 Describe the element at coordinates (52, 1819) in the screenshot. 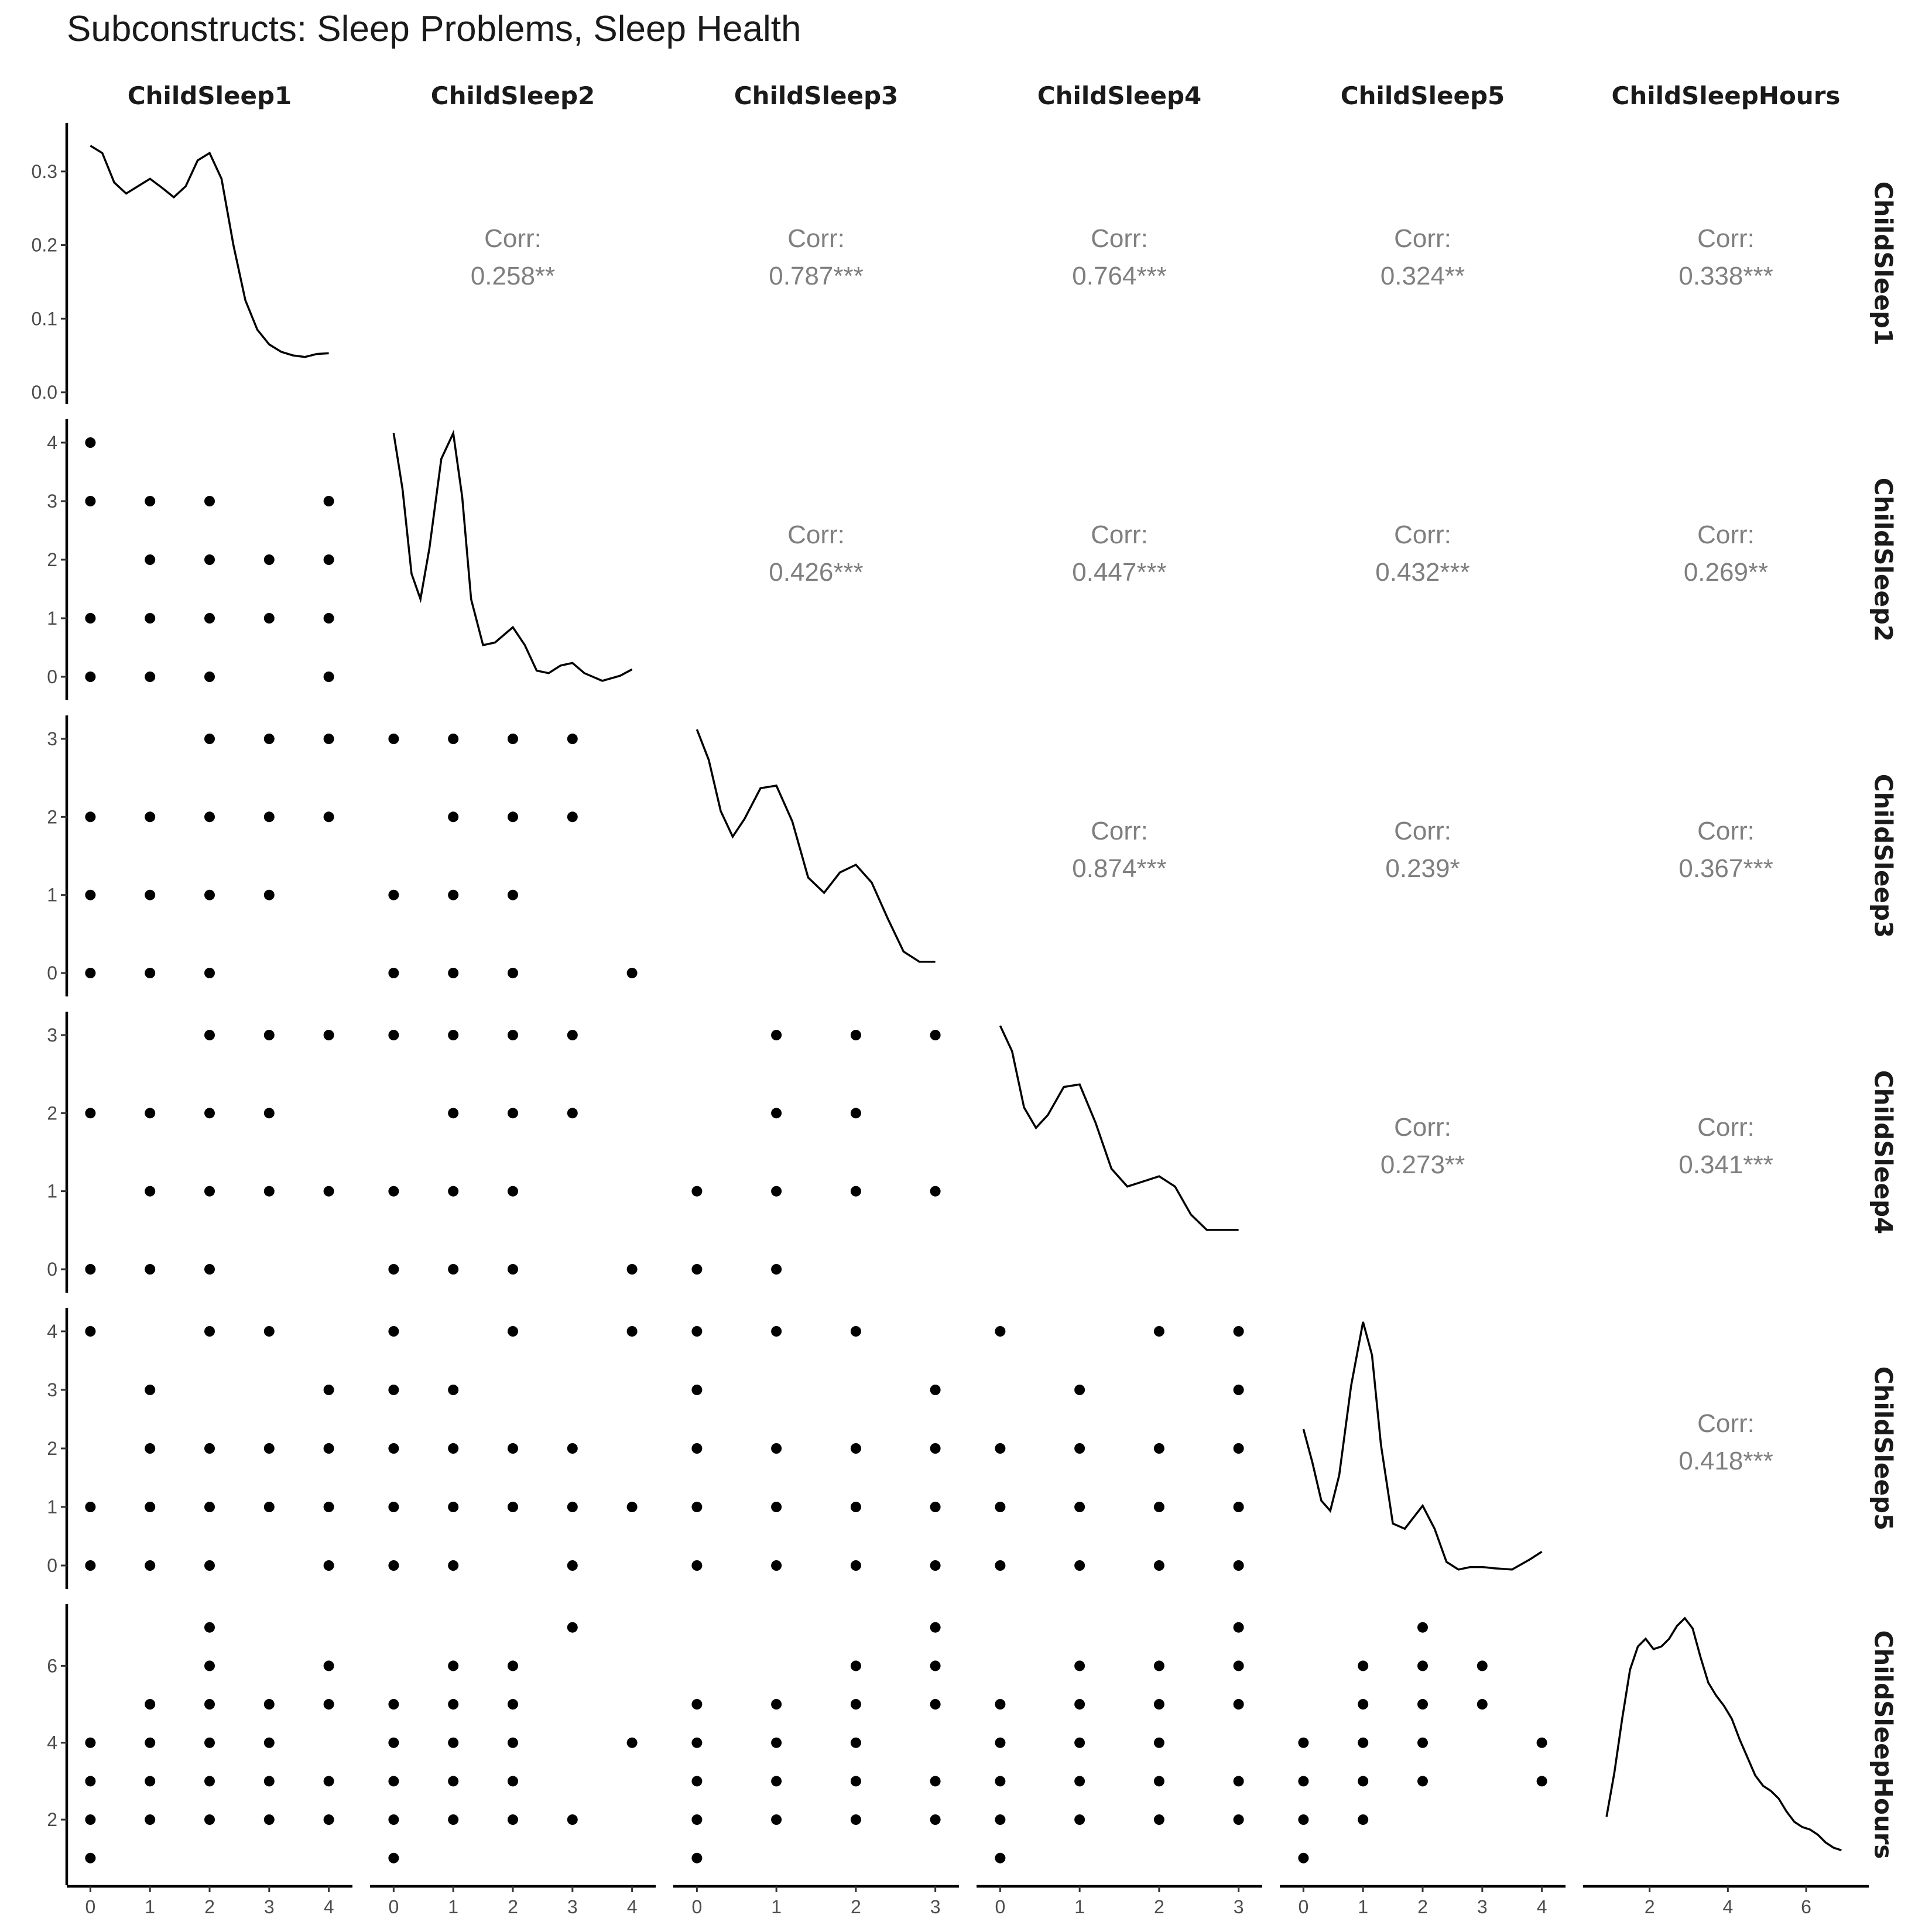

I see `y-tick-label: 2` at that location.